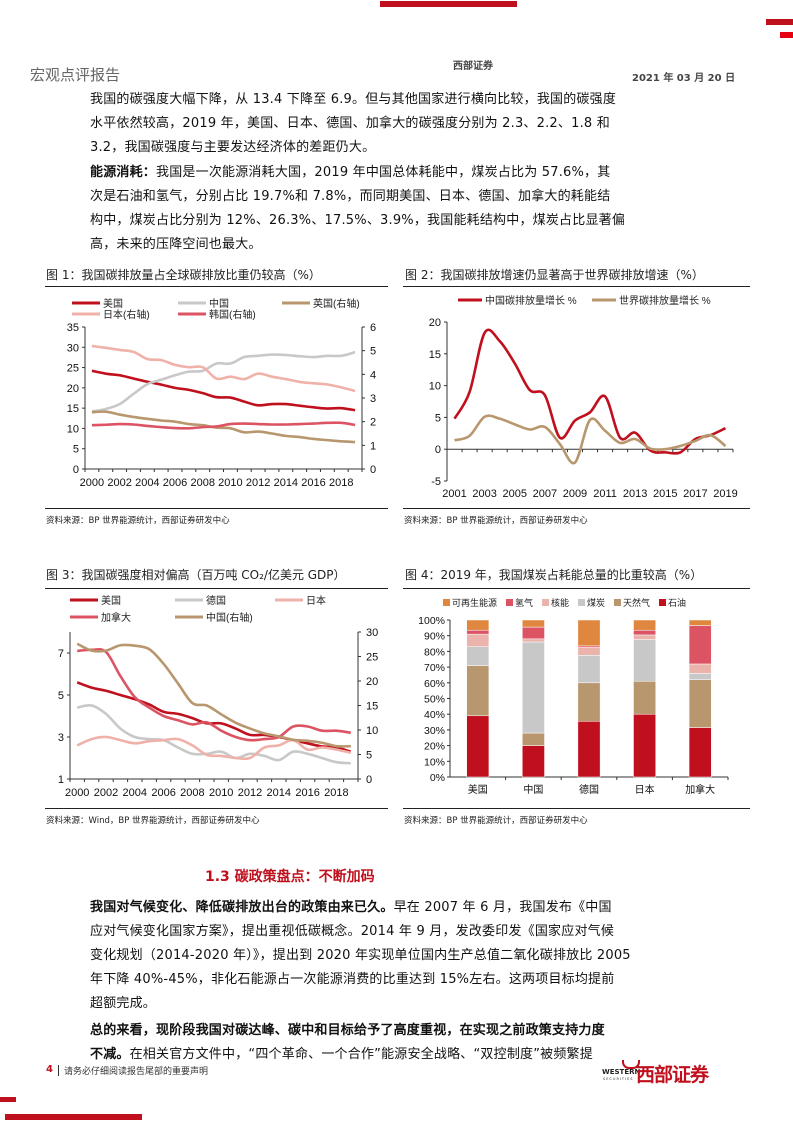 This screenshot has height=1122, width=793. Describe the element at coordinates (514, 494) in the screenshot. I see `chart2-xtick-label: 2005` at that location.